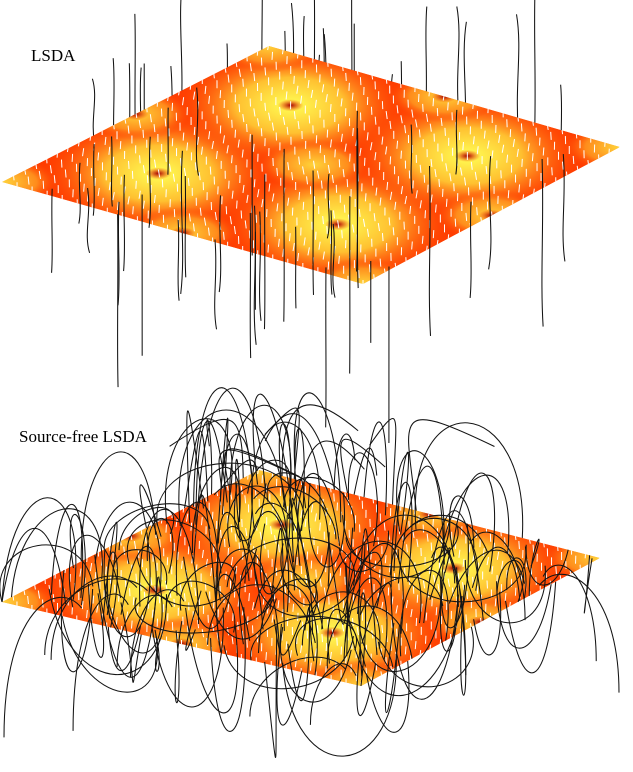 This screenshot has width=633, height=772. Describe the element at coordinates (491, 215) in the screenshot. I see `vortex-core` at that location.